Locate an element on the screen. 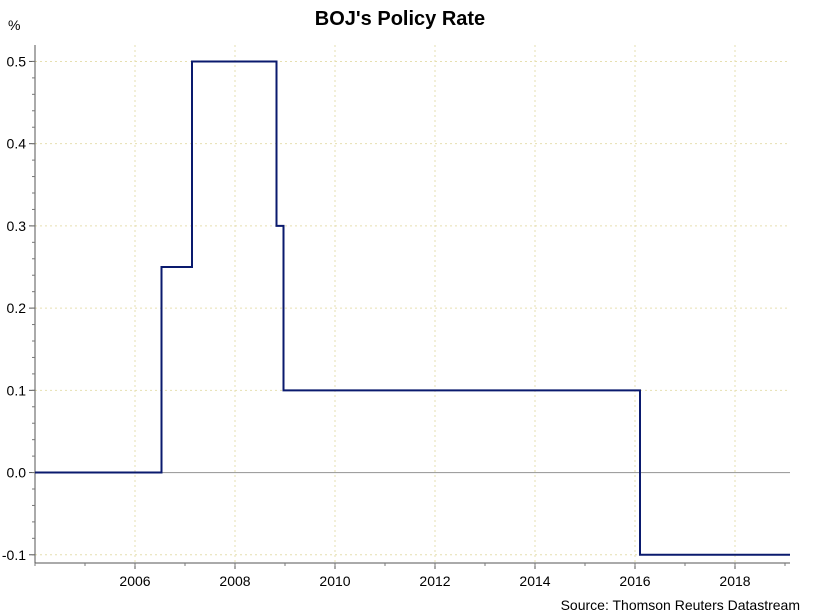 The width and height of the screenshot is (815, 613). x-tick-label: 2012 is located at coordinates (434, 581).